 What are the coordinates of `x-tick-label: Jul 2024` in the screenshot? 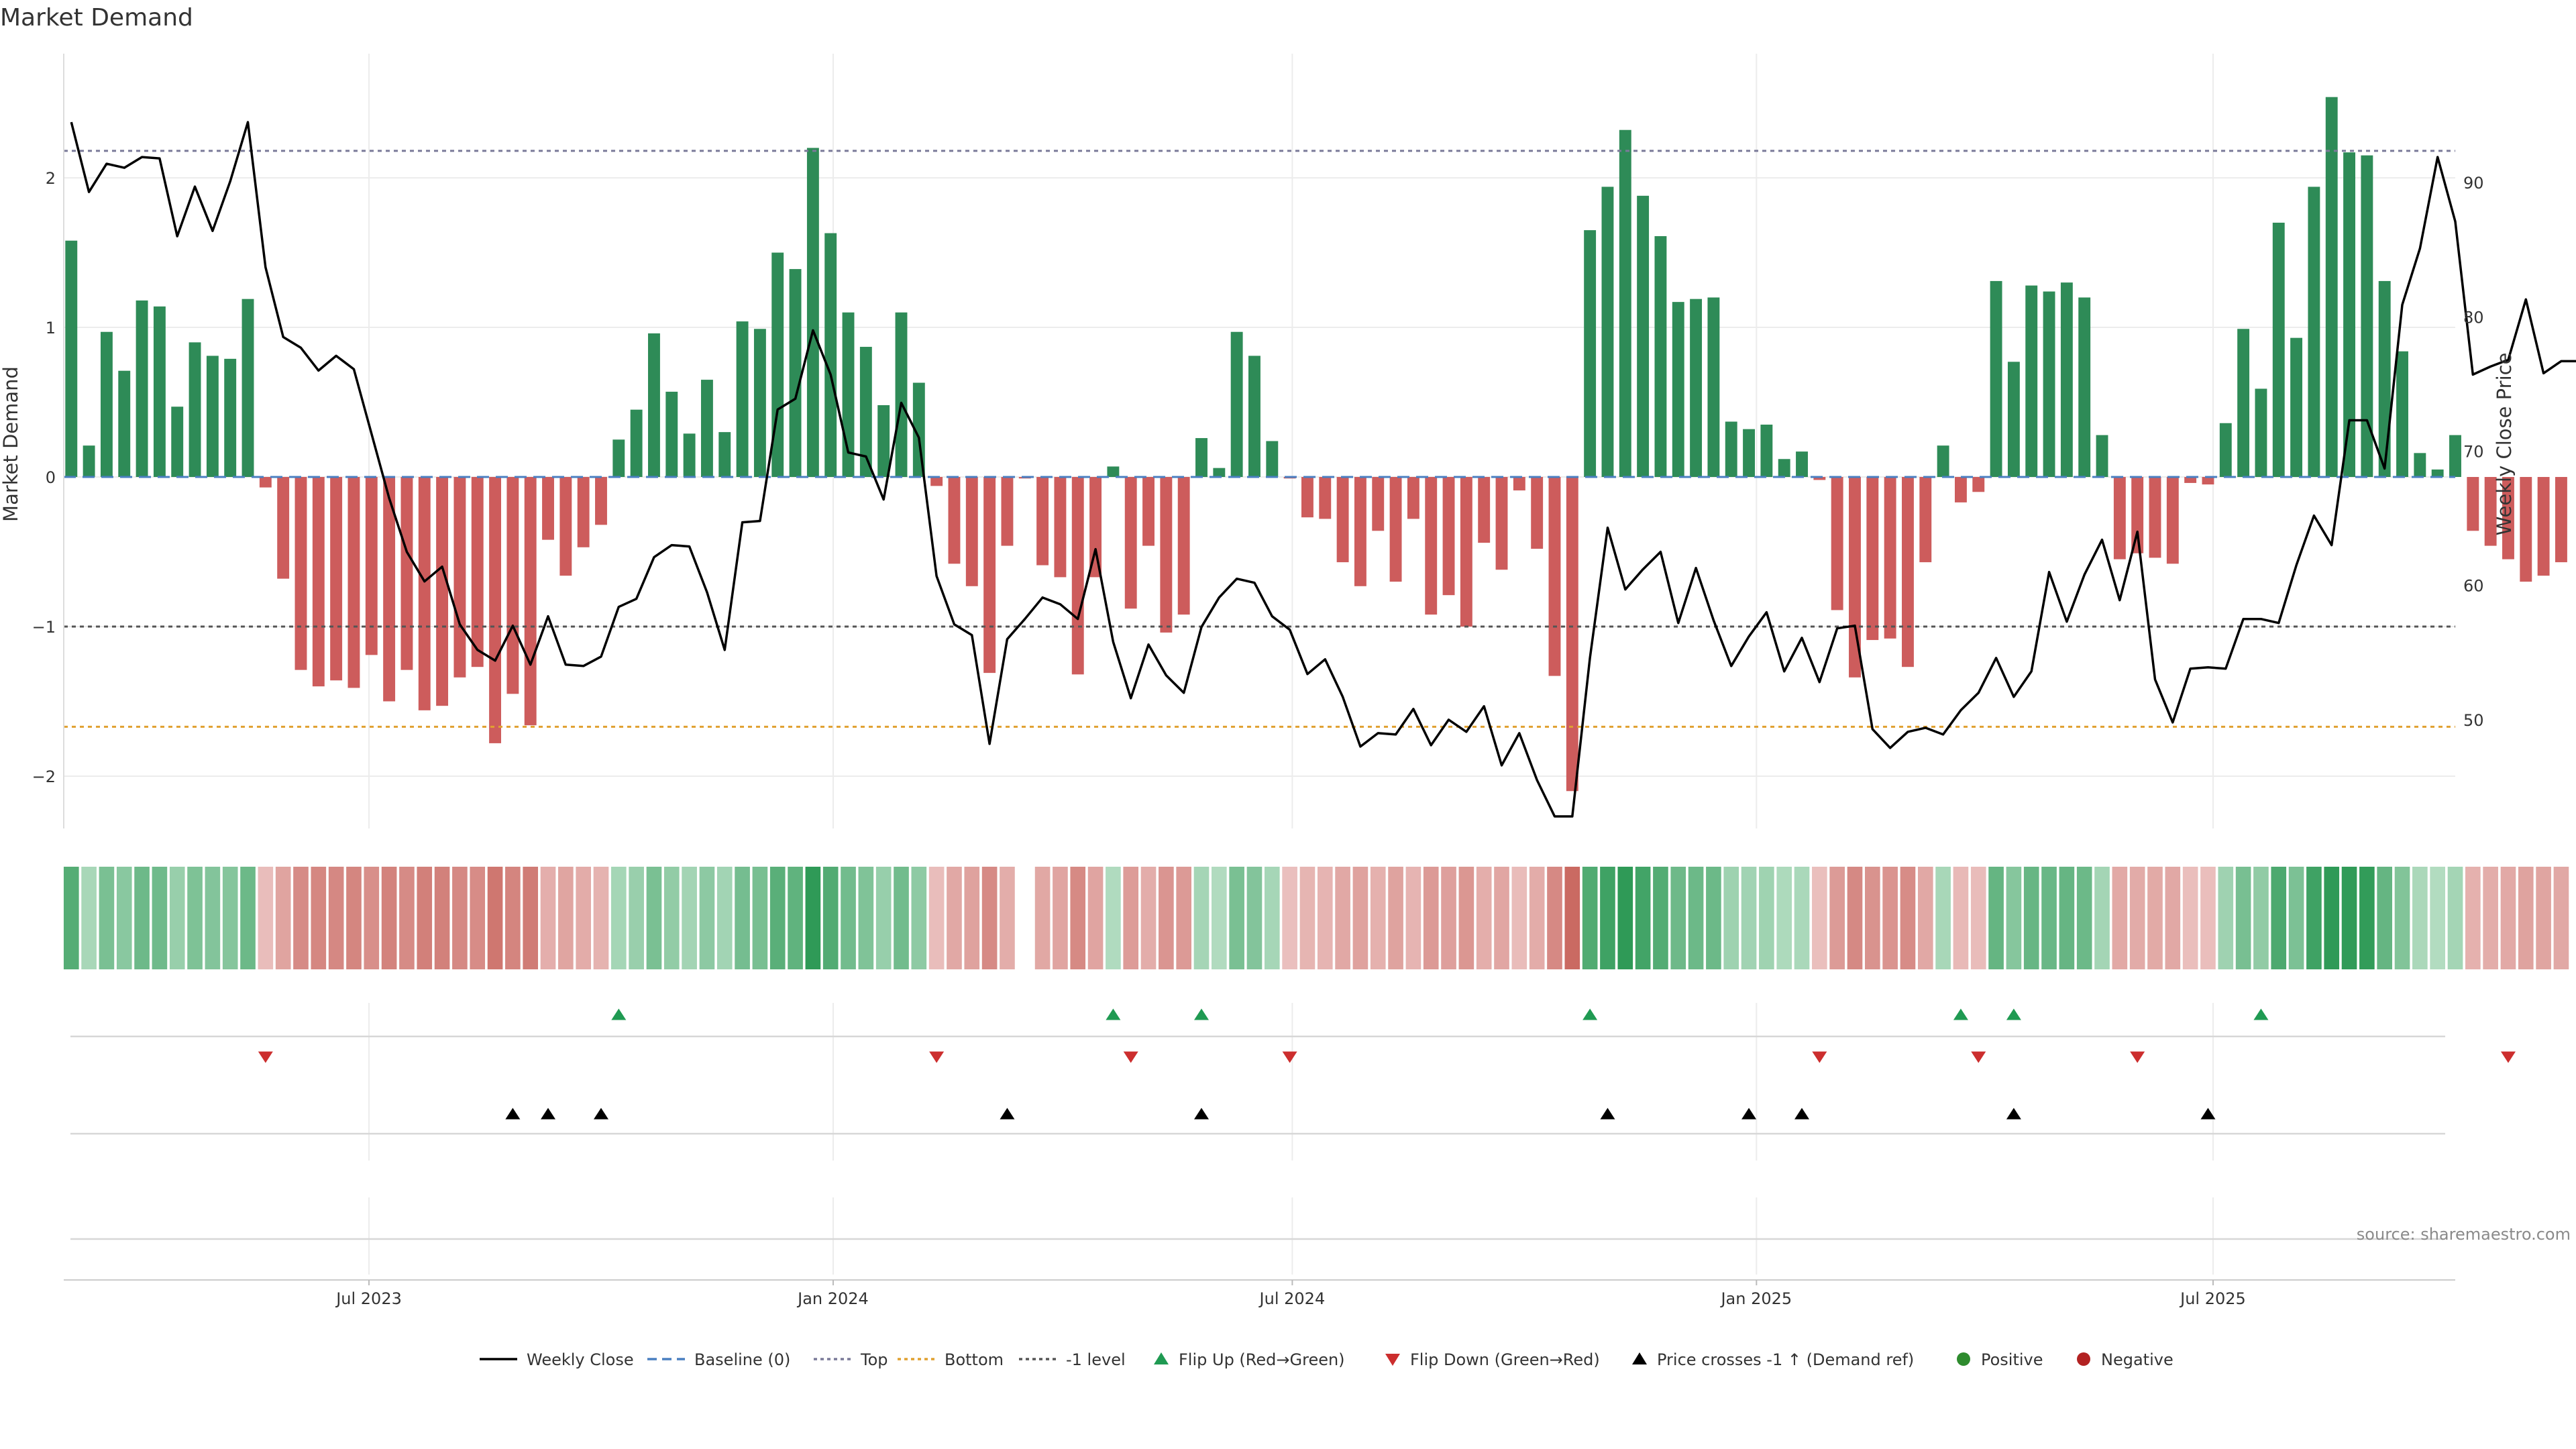 It's located at (1292, 1298).